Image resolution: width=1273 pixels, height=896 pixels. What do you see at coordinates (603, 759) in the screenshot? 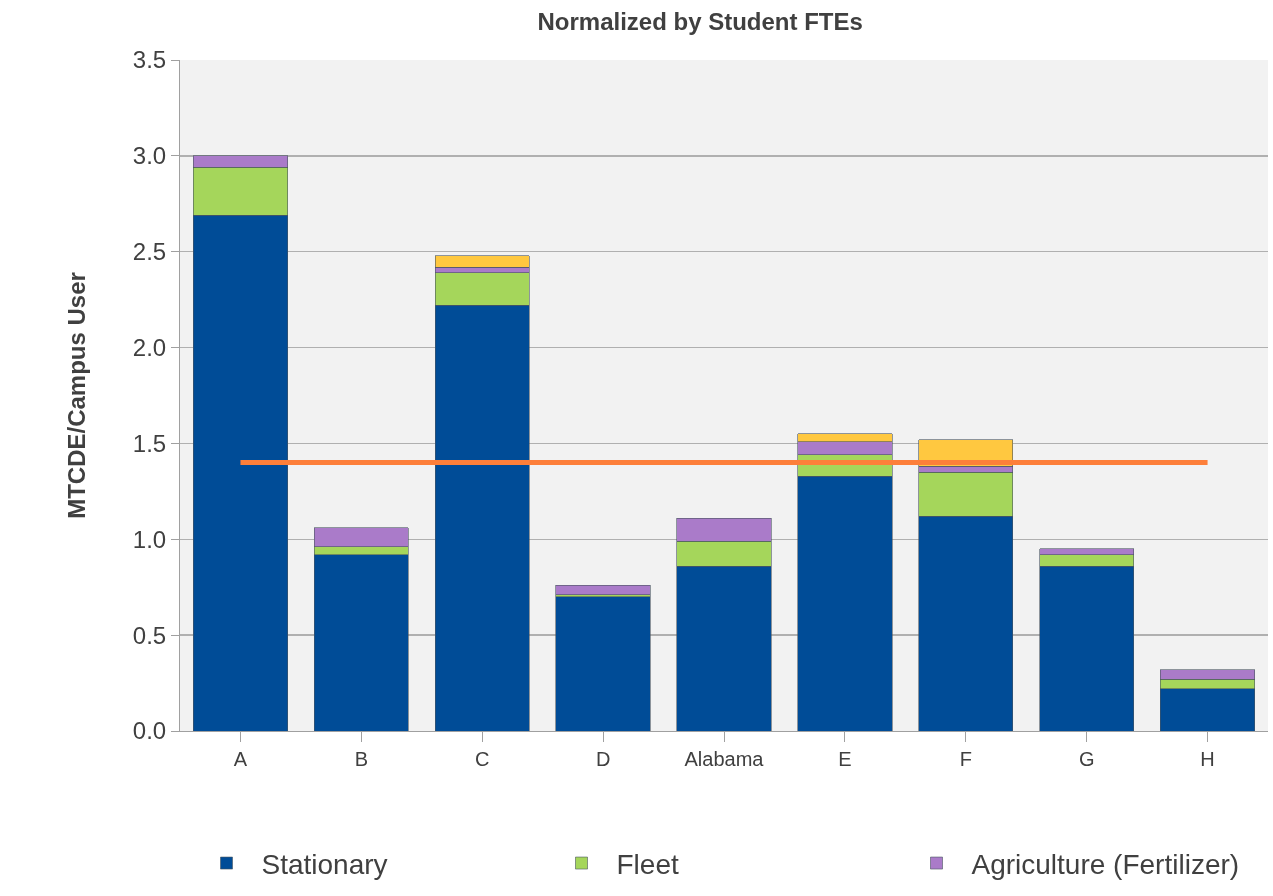
I see `x-tick-label: D` at bounding box center [603, 759].